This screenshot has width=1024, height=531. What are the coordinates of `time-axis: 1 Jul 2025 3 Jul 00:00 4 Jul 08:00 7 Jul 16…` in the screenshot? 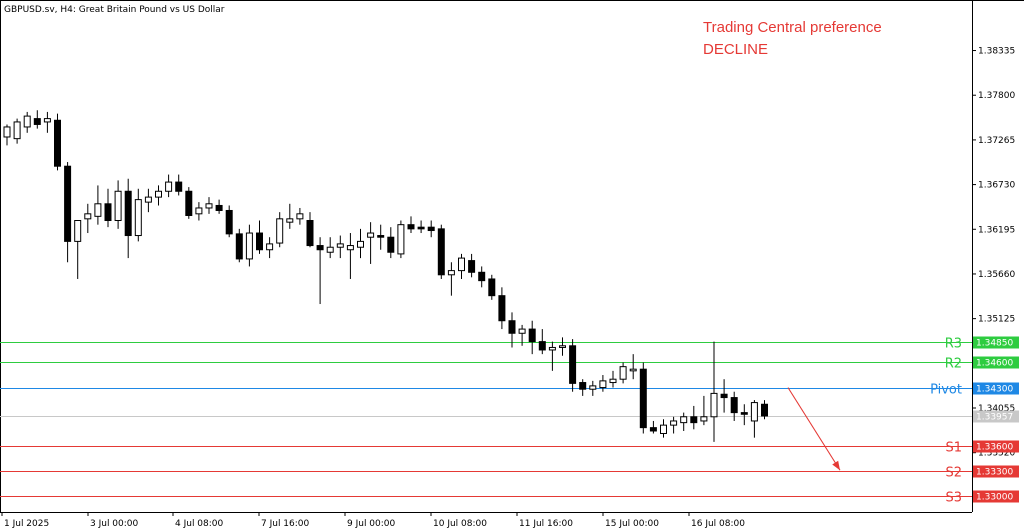 It's located at (373, 520).